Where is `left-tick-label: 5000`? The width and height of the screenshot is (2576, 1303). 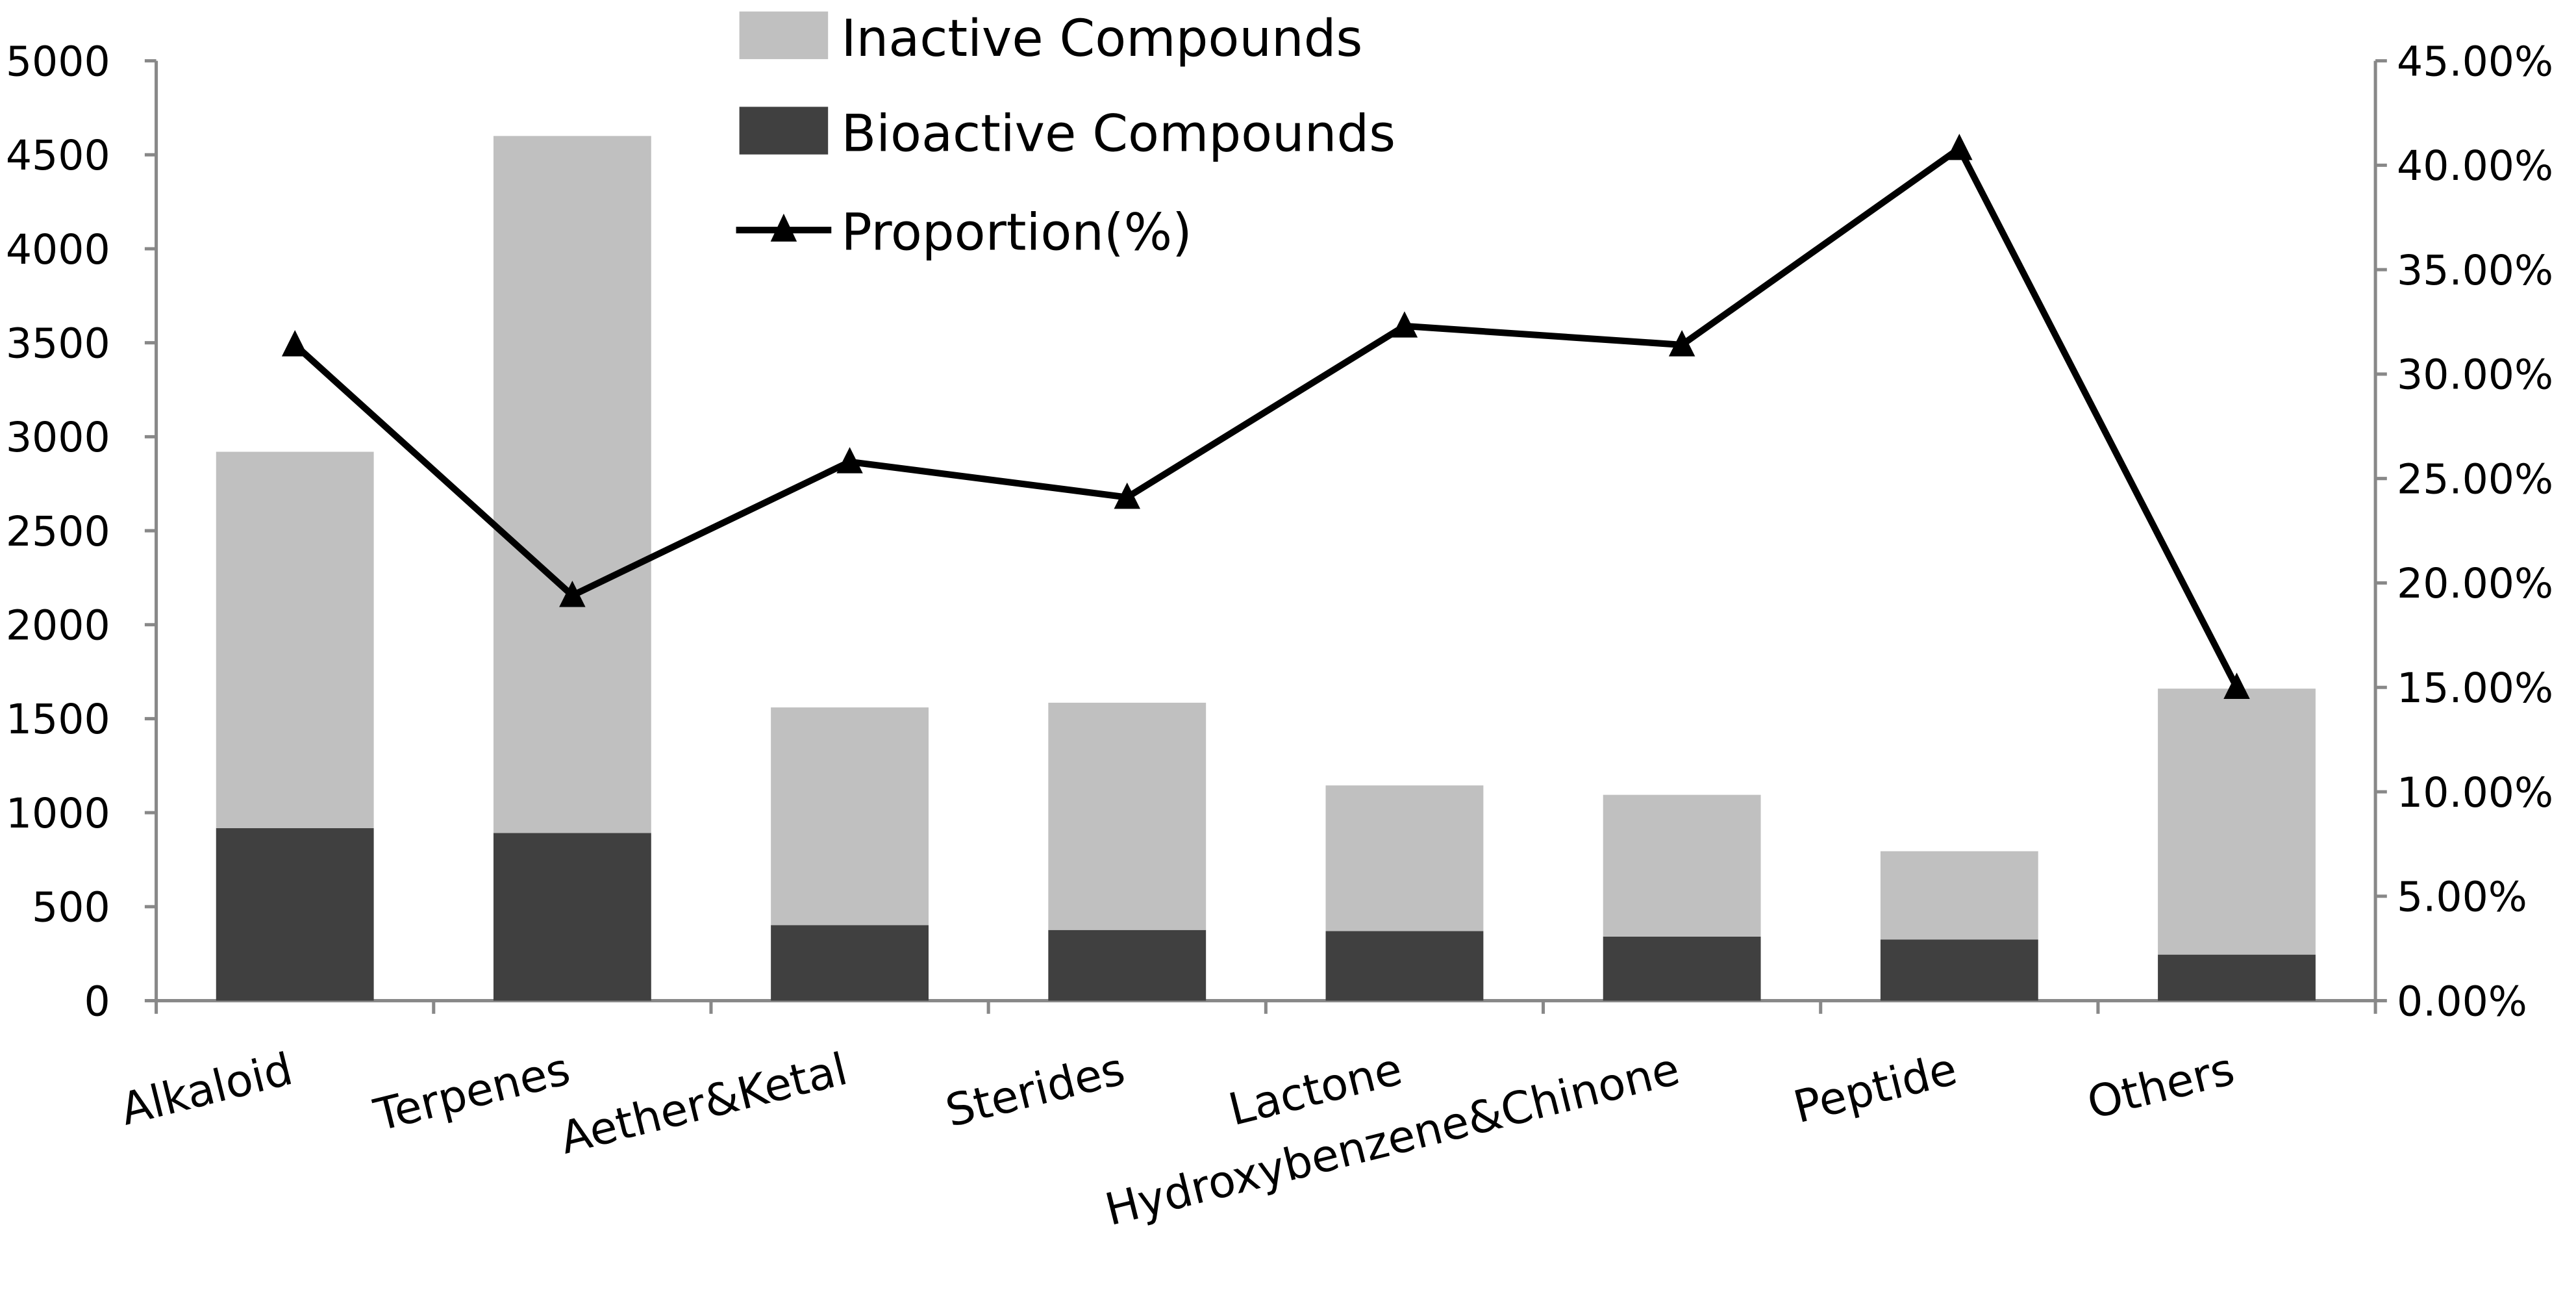 left-tick-label: 5000 is located at coordinates (58, 61).